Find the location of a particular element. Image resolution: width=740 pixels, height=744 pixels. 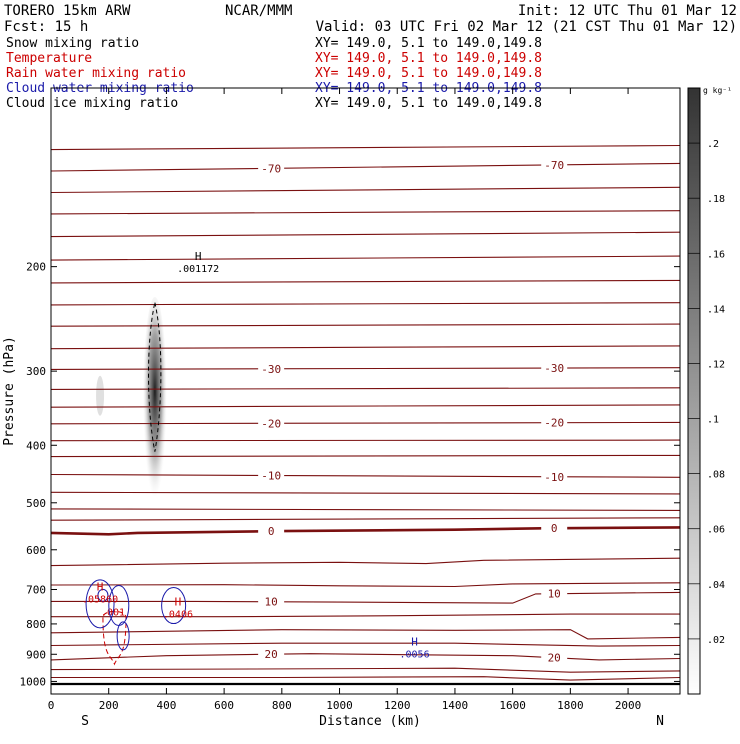

x-tick-label: 1400 is located at coordinates (455, 705).